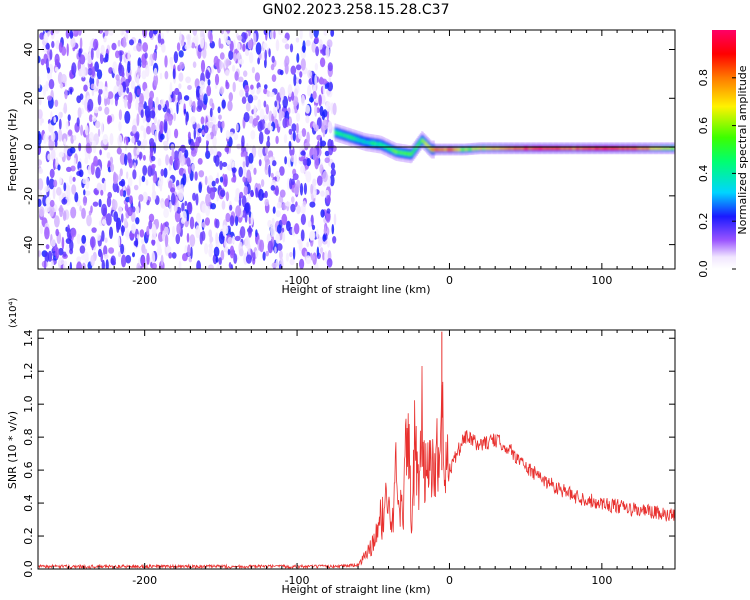 This screenshot has width=750, height=600. What do you see at coordinates (297, 580) in the screenshot?
I see `x-tick-label: -100` at bounding box center [297, 580].